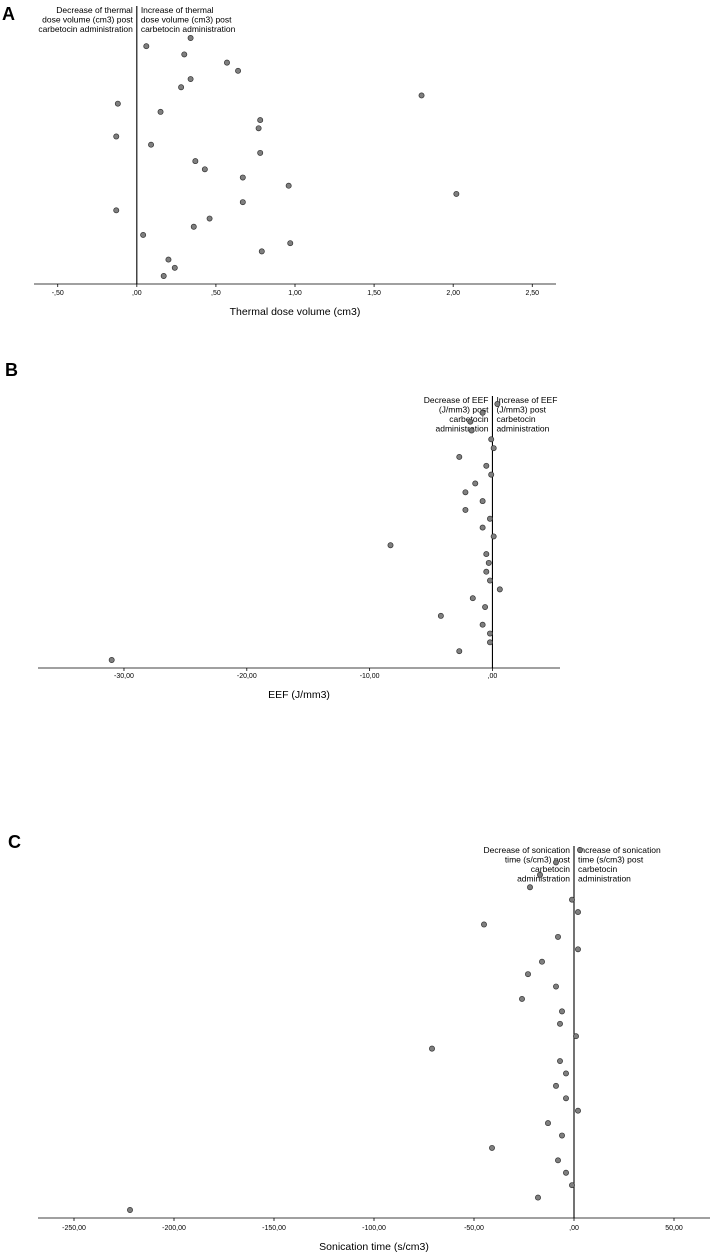 This screenshot has height=1252, width=712. Describe the element at coordinates (374, 293) in the screenshot. I see `panel-a-x-tick-label: 1,50` at that location.